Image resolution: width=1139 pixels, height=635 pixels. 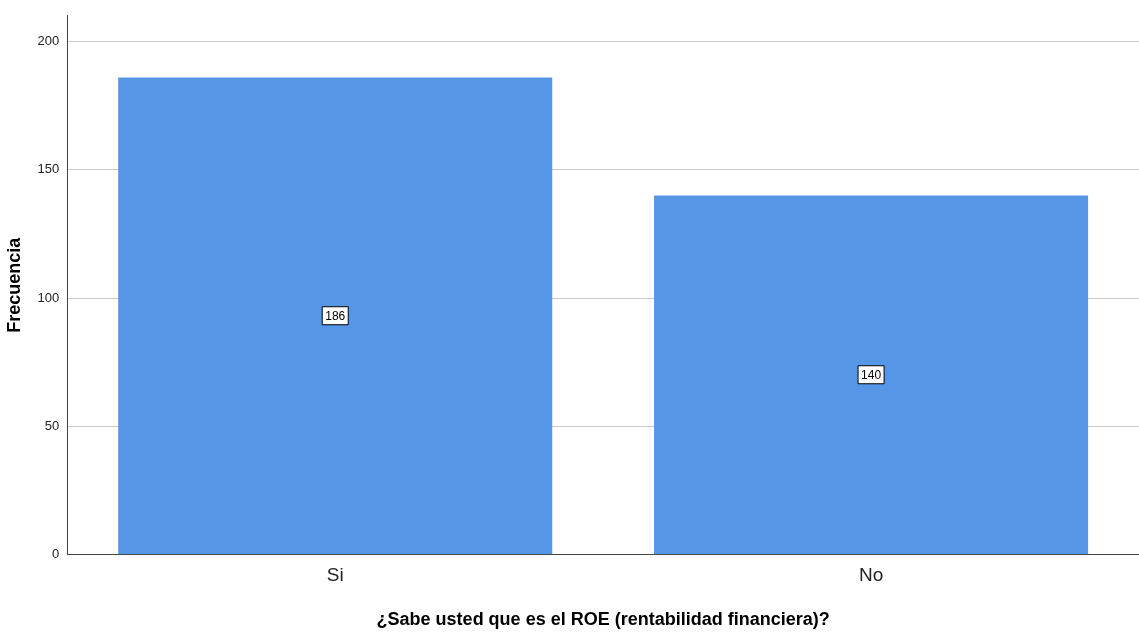 I want to click on x-tick-label: No, so click(x=871, y=575).